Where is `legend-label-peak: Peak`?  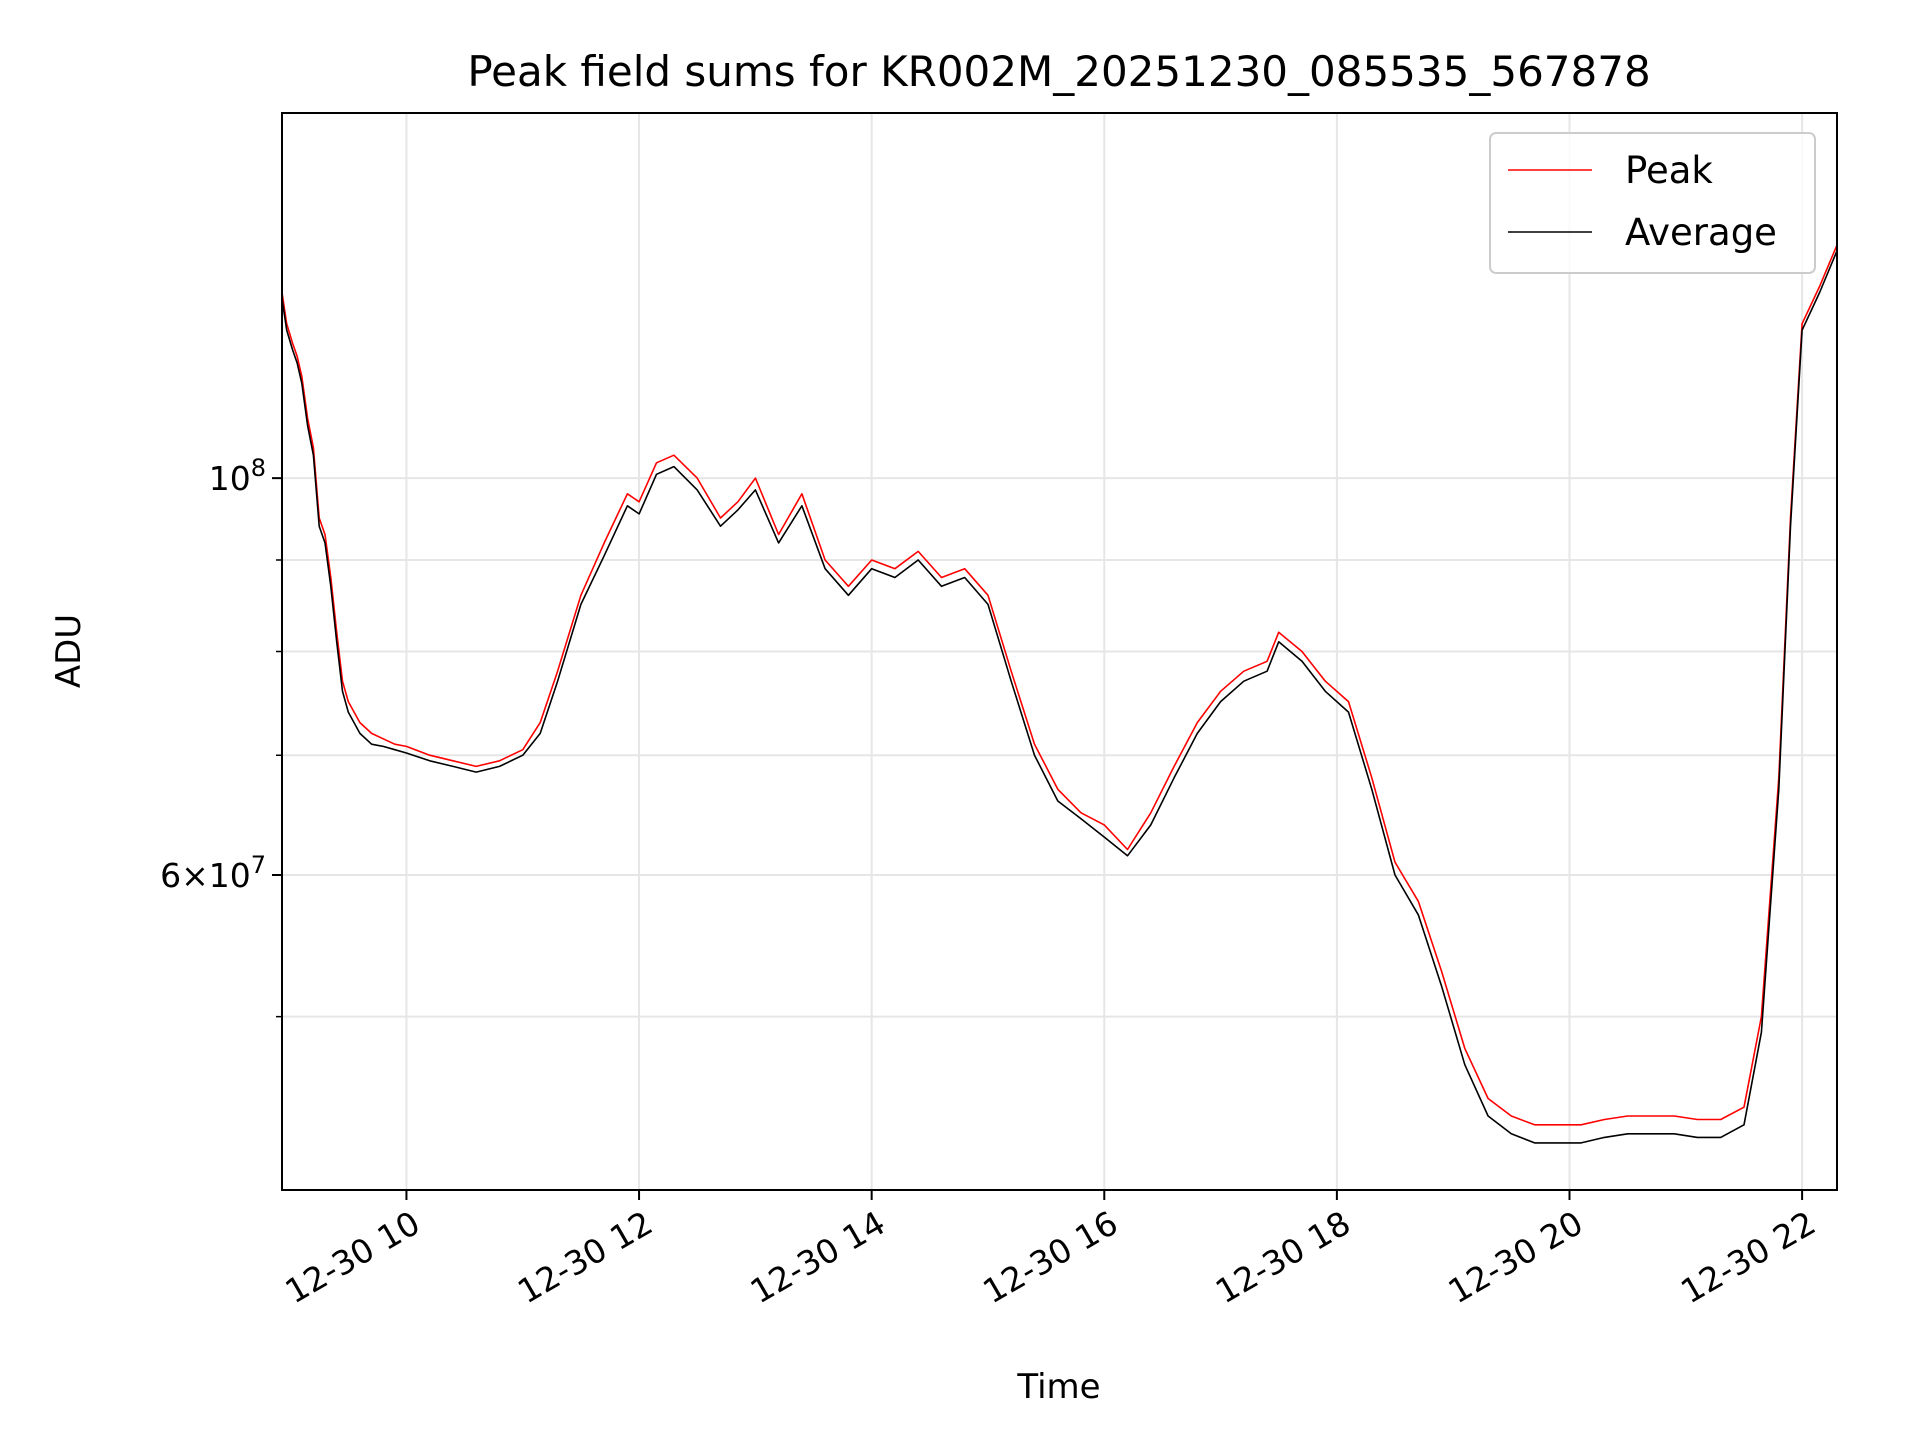
legend-label-peak: Peak is located at coordinates (1669, 170).